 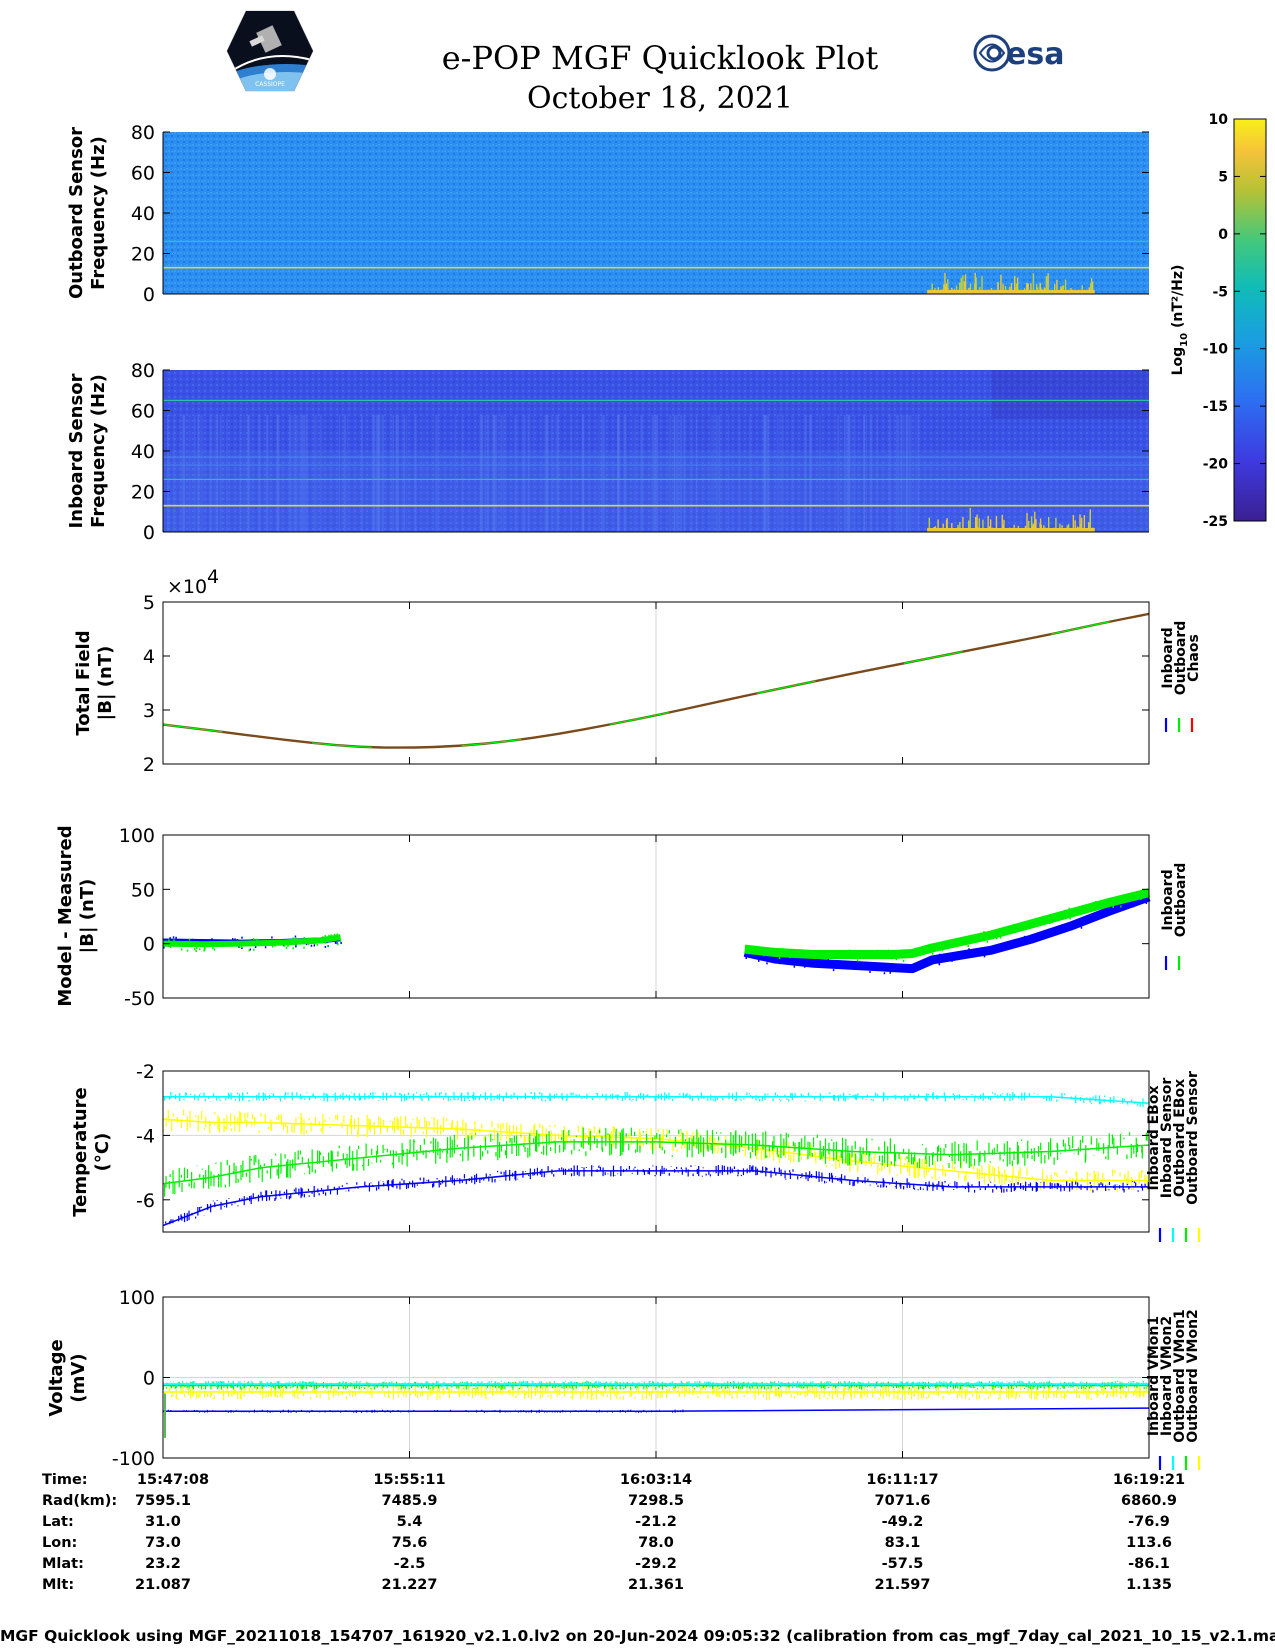 I want to click on colorbar-label-text: Log10 (nT²/Hz), so click(x=1180, y=320).